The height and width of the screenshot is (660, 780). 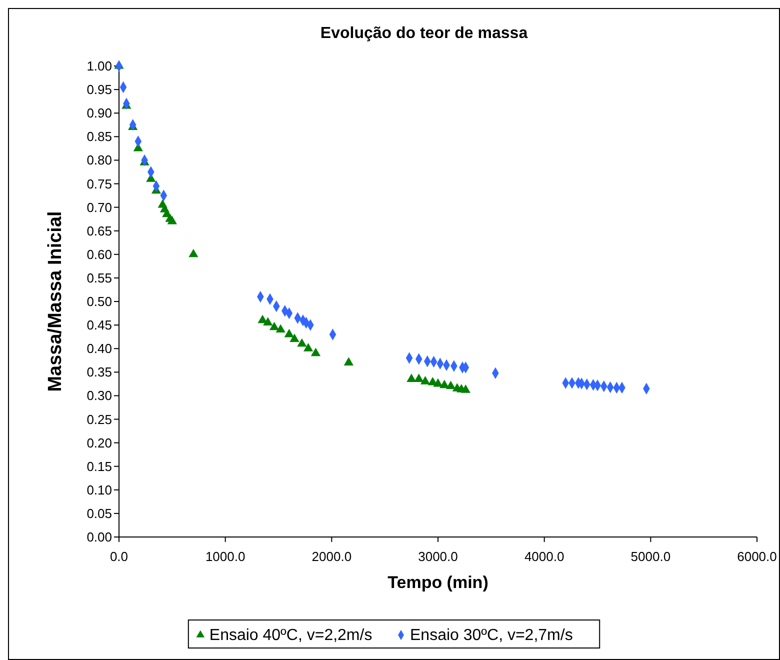 I want to click on y-tick-label: 0.45, so click(x=99, y=325).